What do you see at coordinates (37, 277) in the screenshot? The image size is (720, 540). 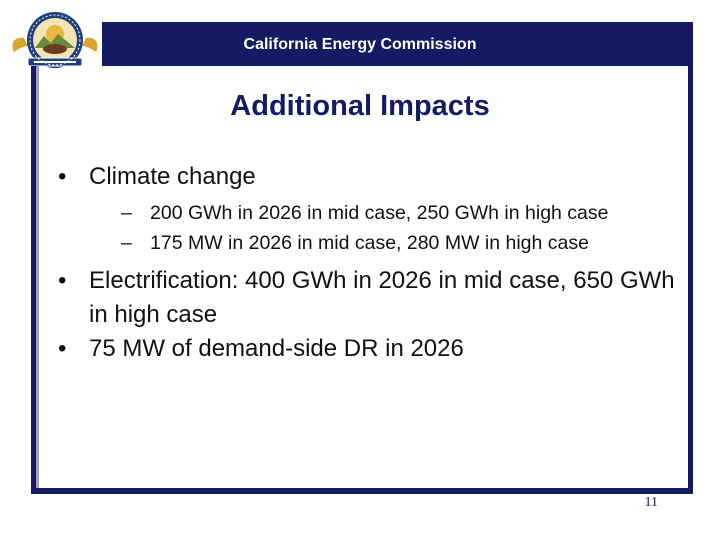 I see `frame-shadow-divider` at bounding box center [37, 277].